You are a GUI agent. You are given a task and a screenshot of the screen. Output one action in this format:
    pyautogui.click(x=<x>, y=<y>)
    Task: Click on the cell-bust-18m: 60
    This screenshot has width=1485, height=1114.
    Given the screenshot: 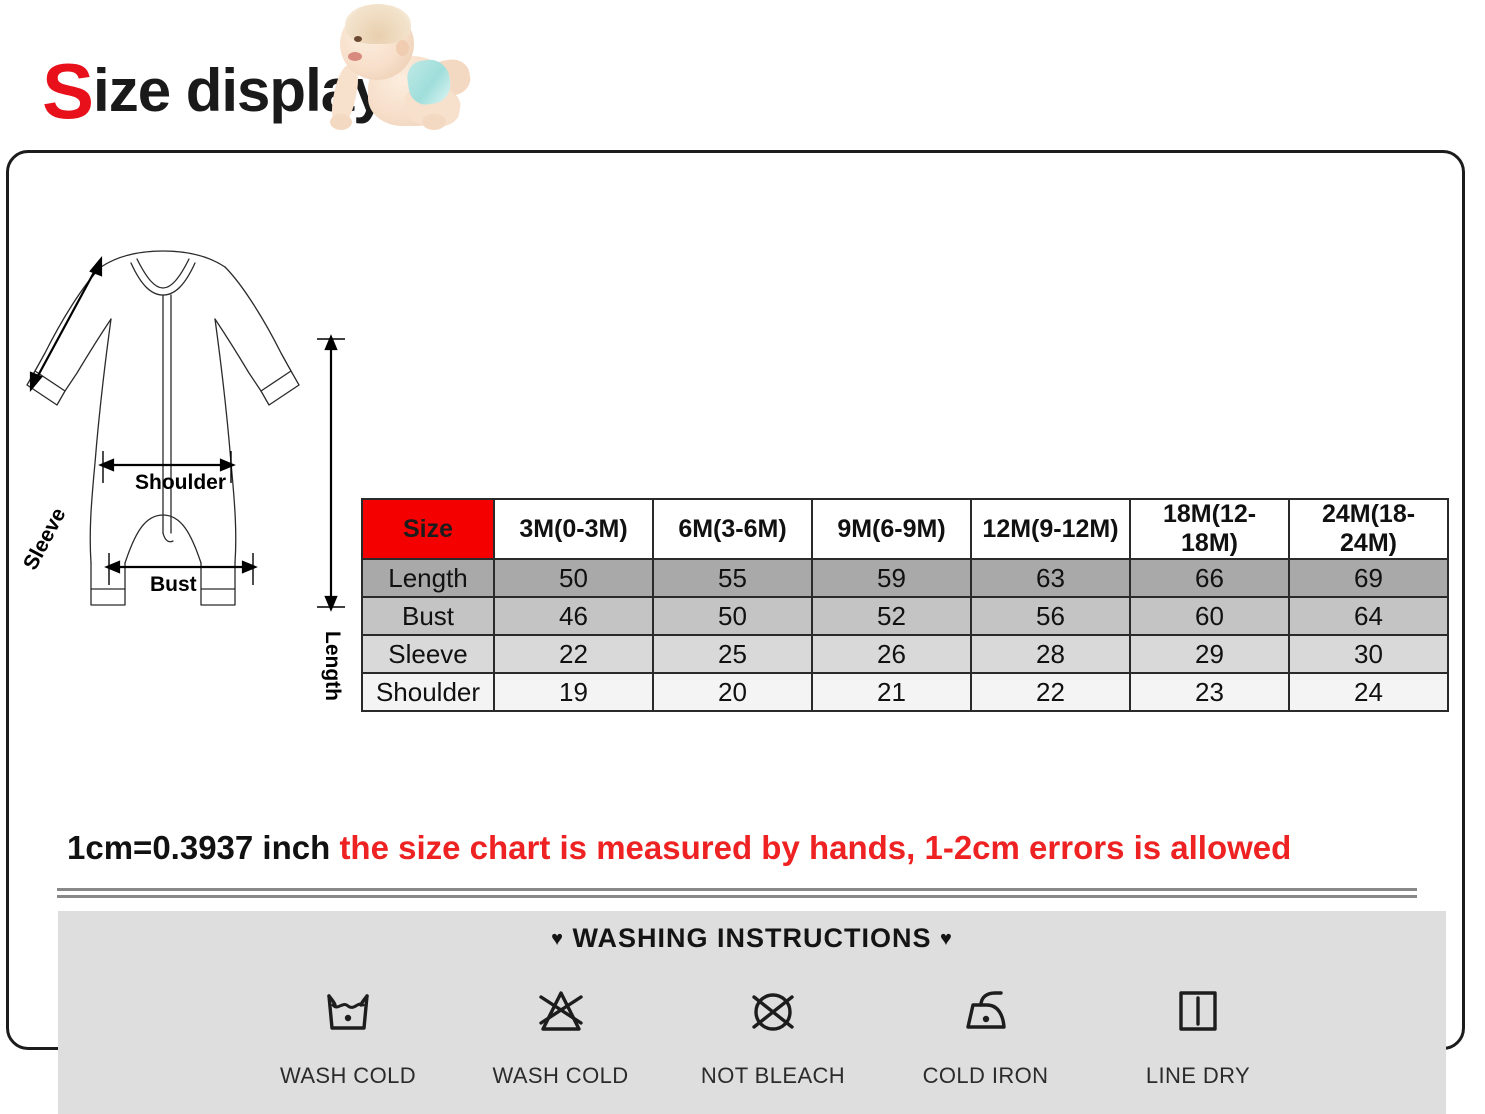 What is the action you would take?
    pyautogui.click(x=1209, y=616)
    